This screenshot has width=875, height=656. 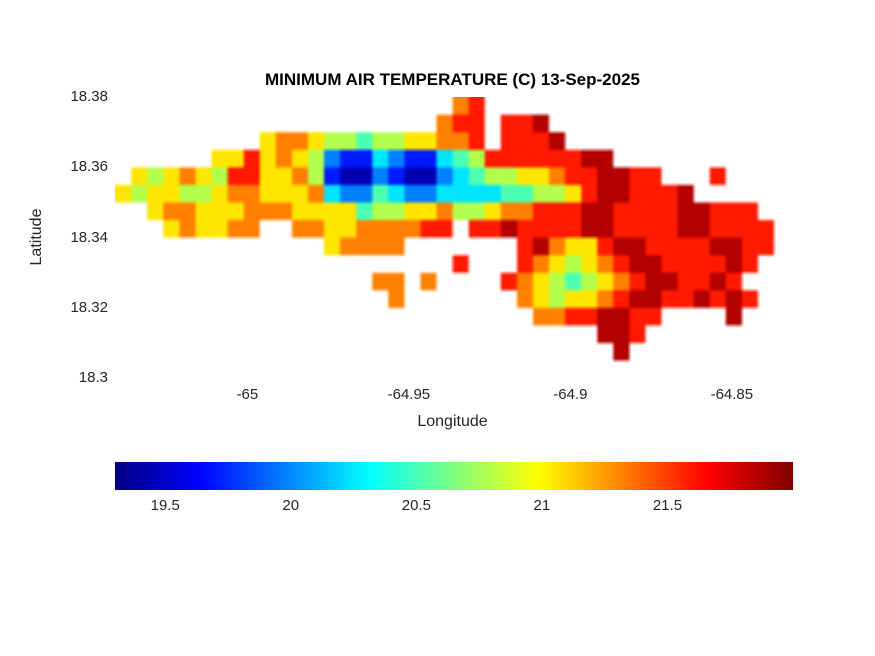 I want to click on x-tick-label: -64.95, so click(x=409, y=394).